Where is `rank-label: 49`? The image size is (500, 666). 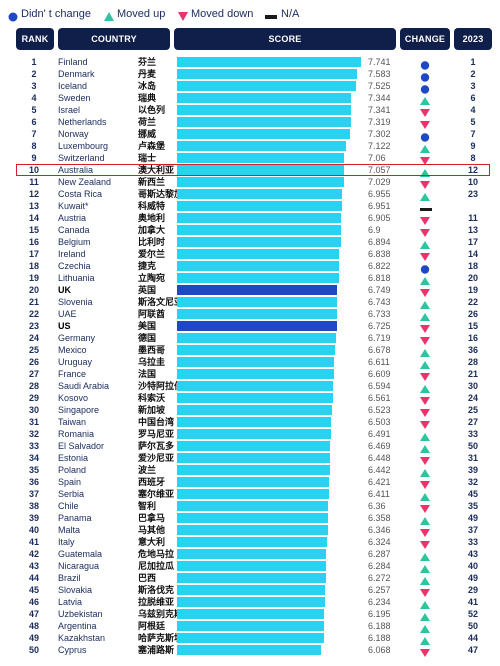
rank-label: 49 is located at coordinates (33, 638).